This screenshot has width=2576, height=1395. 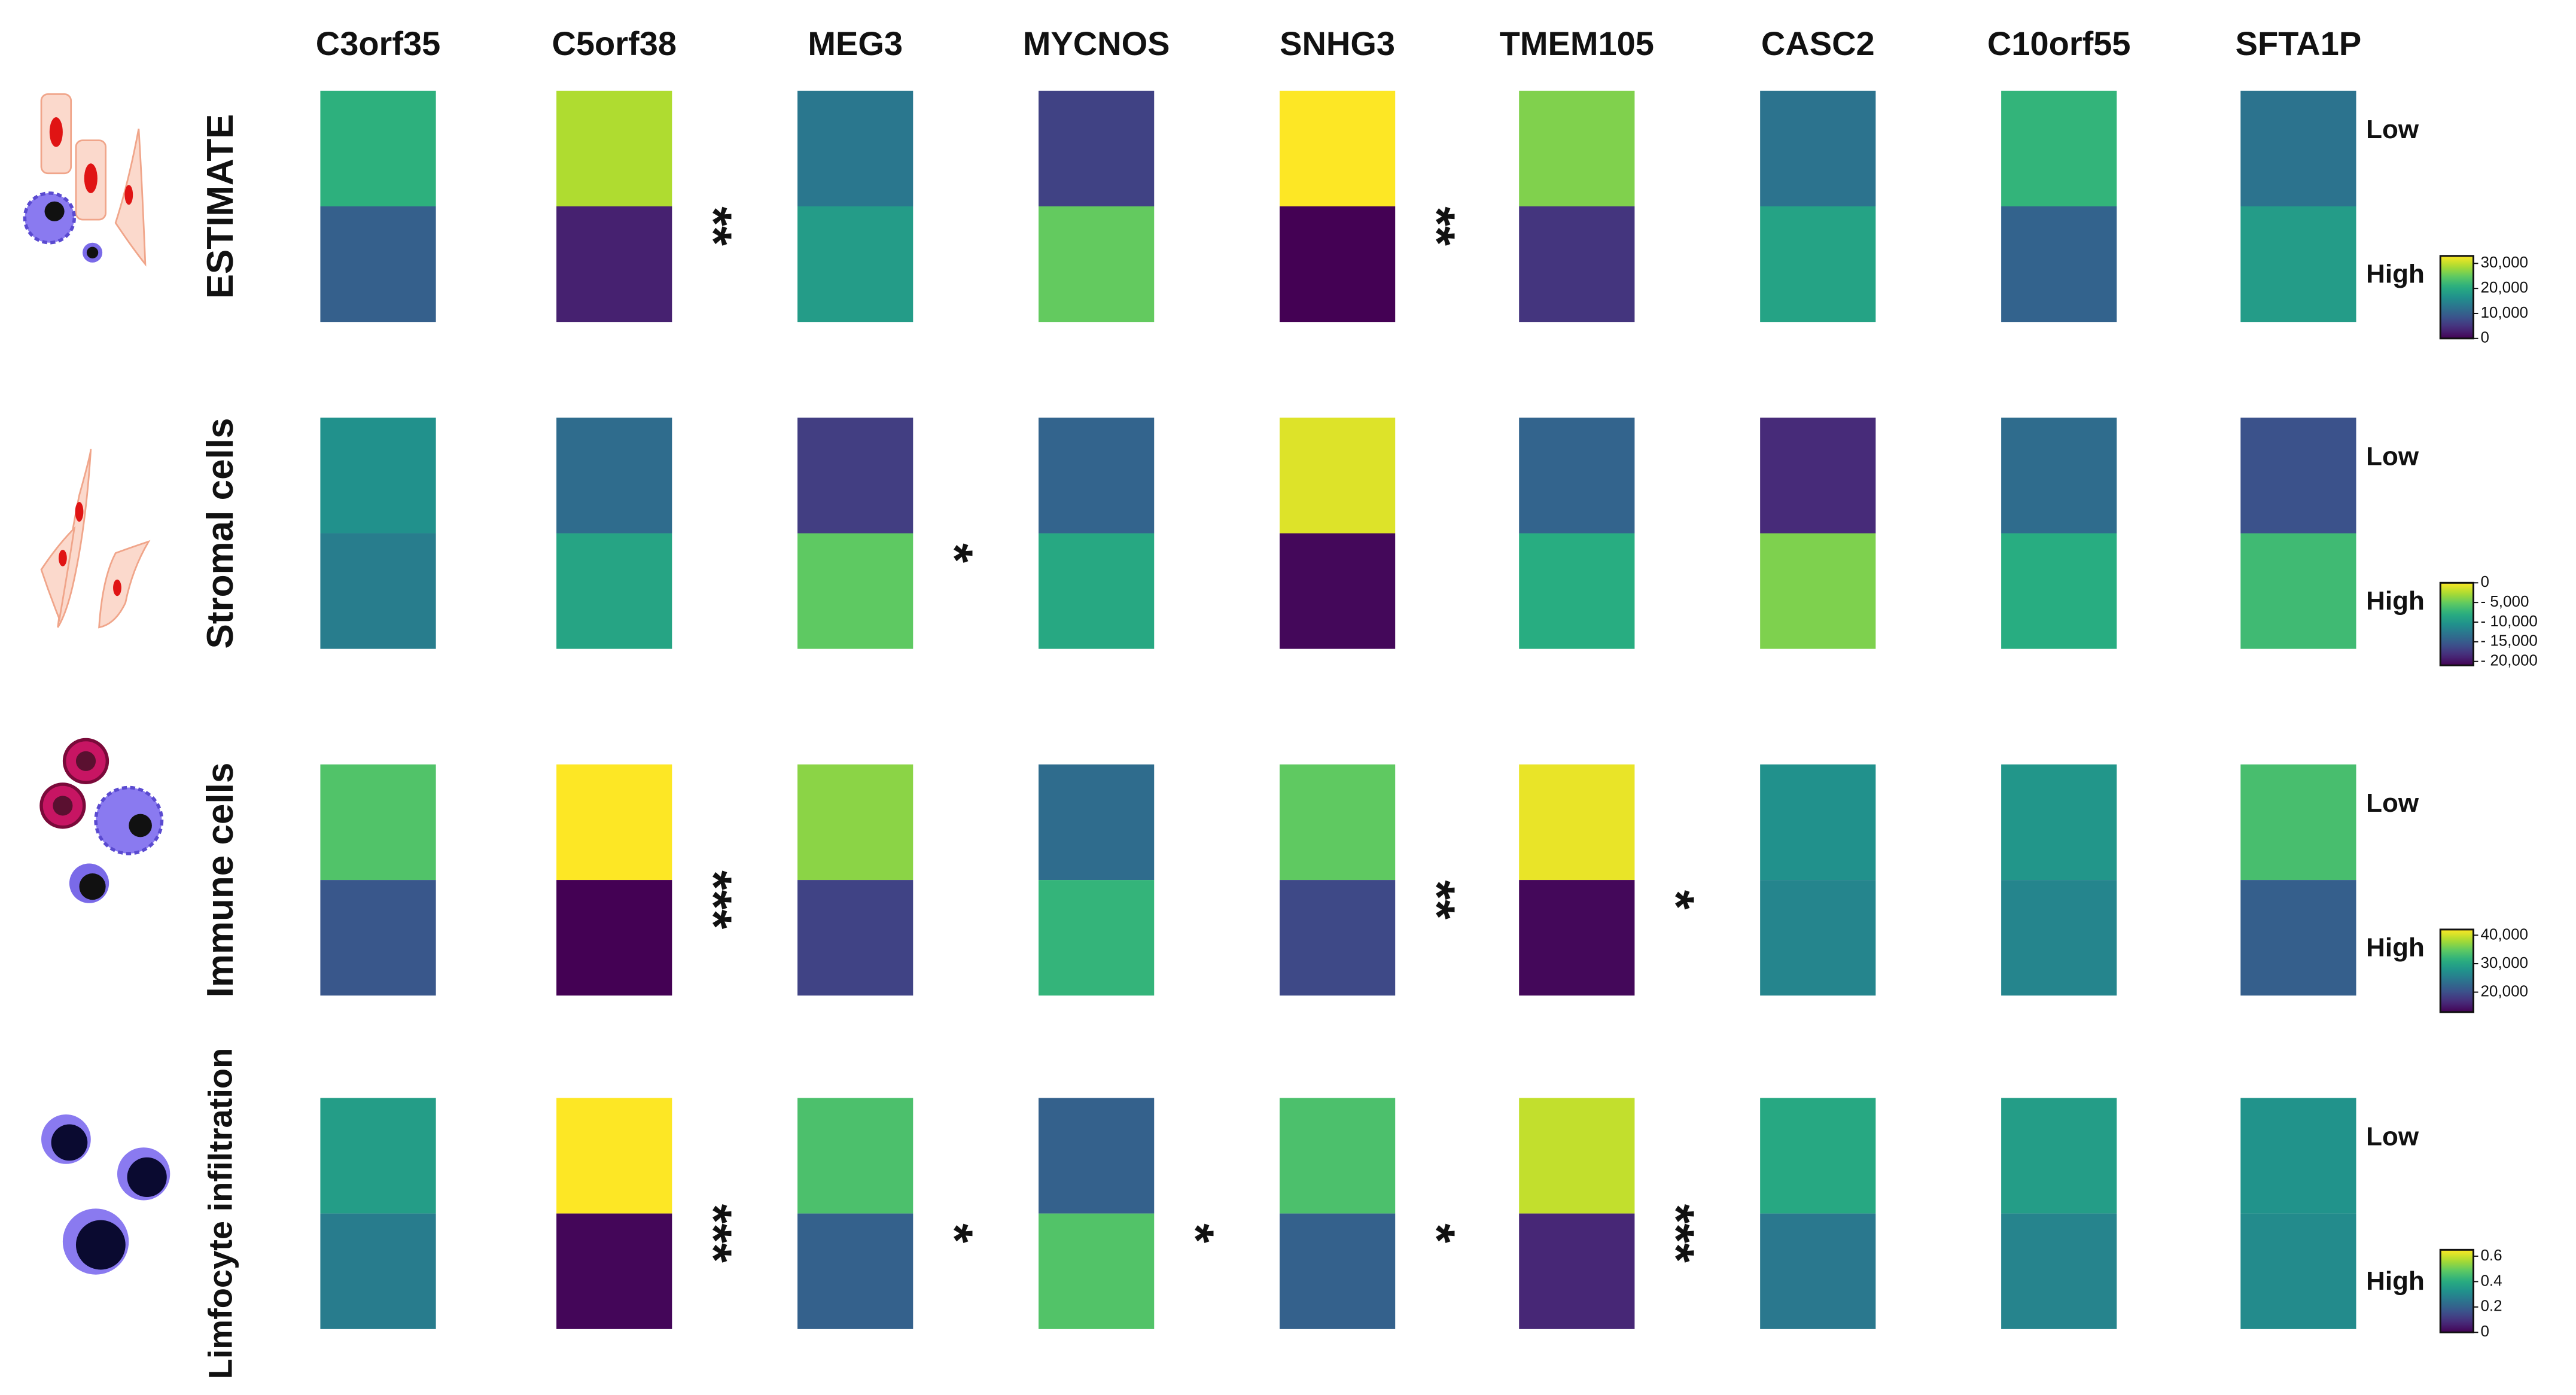 I want to click on colorbar-tick-label: 40,000, so click(x=2504, y=934).